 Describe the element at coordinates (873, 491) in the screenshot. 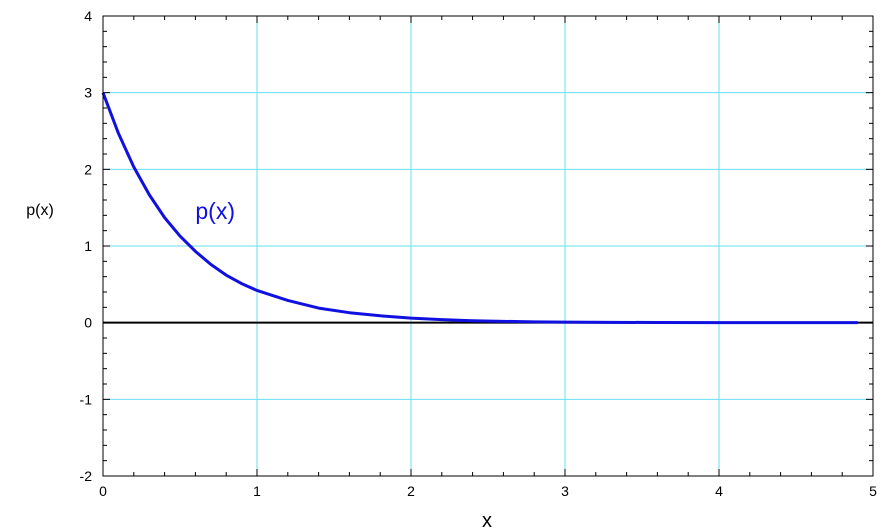

I see `x-tick-label: 5` at that location.